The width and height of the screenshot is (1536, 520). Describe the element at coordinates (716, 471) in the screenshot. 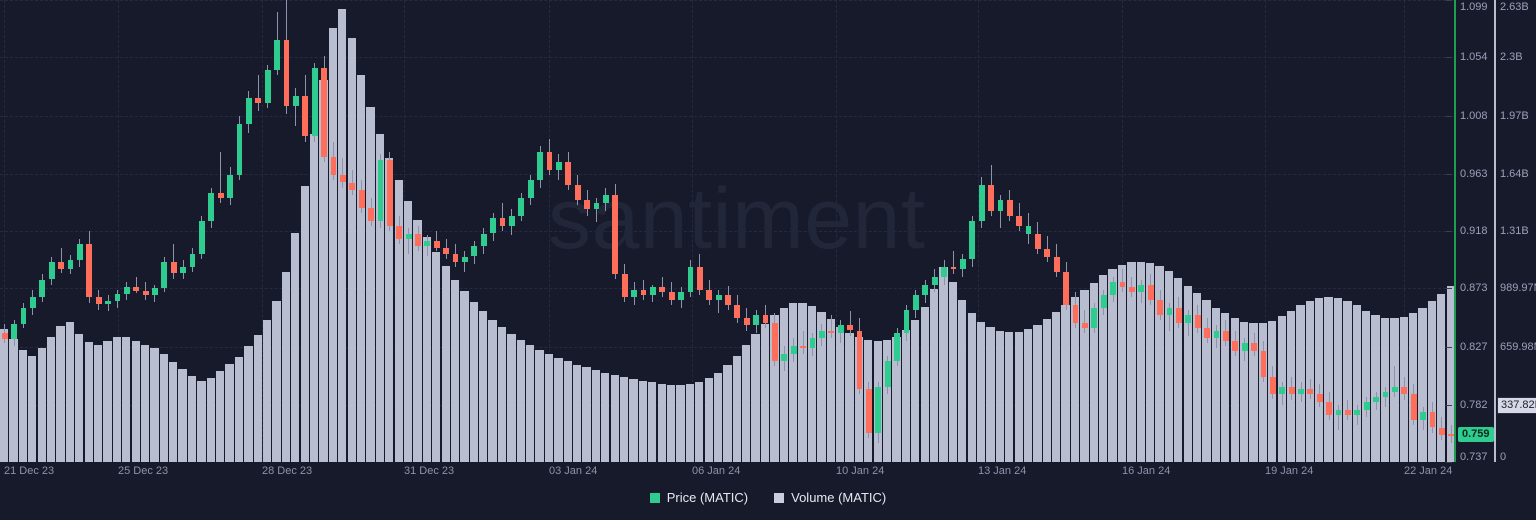

I see `x-axis-tick-label: 06 Jan 24` at that location.